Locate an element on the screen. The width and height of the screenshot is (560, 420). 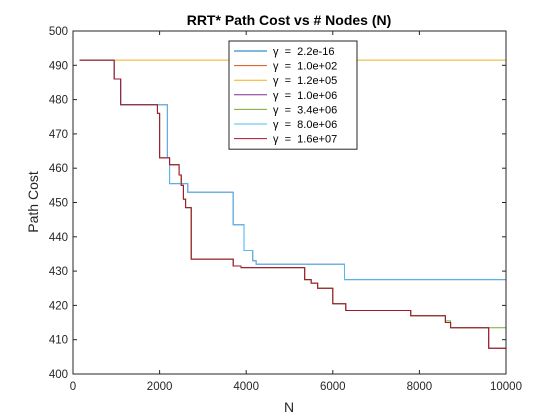
legend-label-5: γ = 3.4e+06 is located at coordinates (305, 110).